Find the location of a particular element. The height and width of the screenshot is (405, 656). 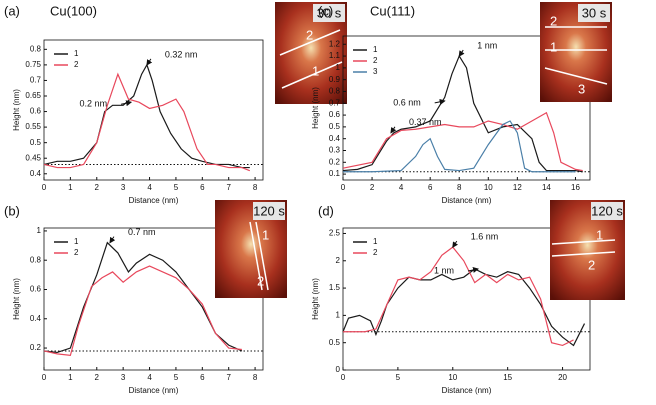

y-tick-label: 2.5 is located at coordinates (335, 233).